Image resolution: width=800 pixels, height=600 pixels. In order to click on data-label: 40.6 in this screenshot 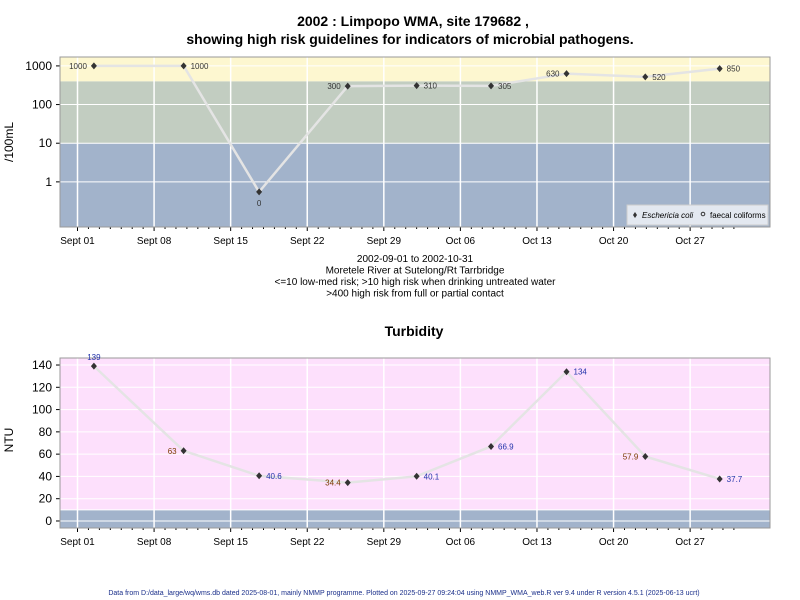, I will do `click(274, 476)`.